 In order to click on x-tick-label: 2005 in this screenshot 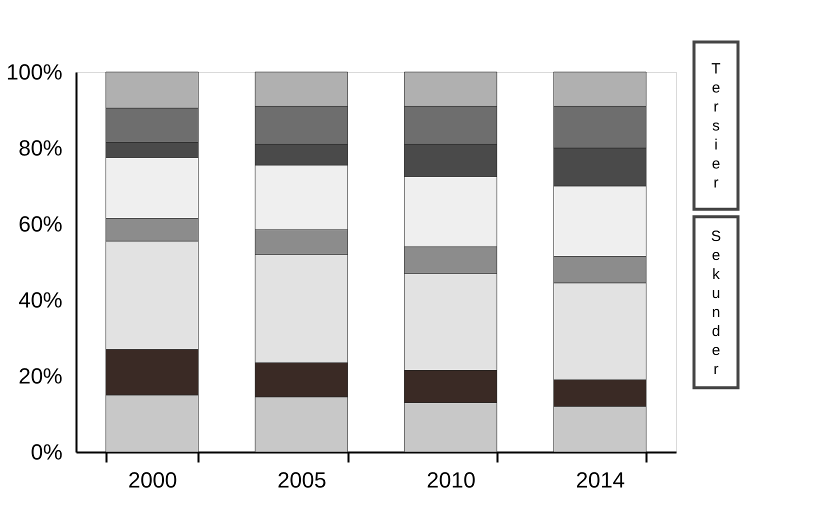, I will do `click(301, 480)`.